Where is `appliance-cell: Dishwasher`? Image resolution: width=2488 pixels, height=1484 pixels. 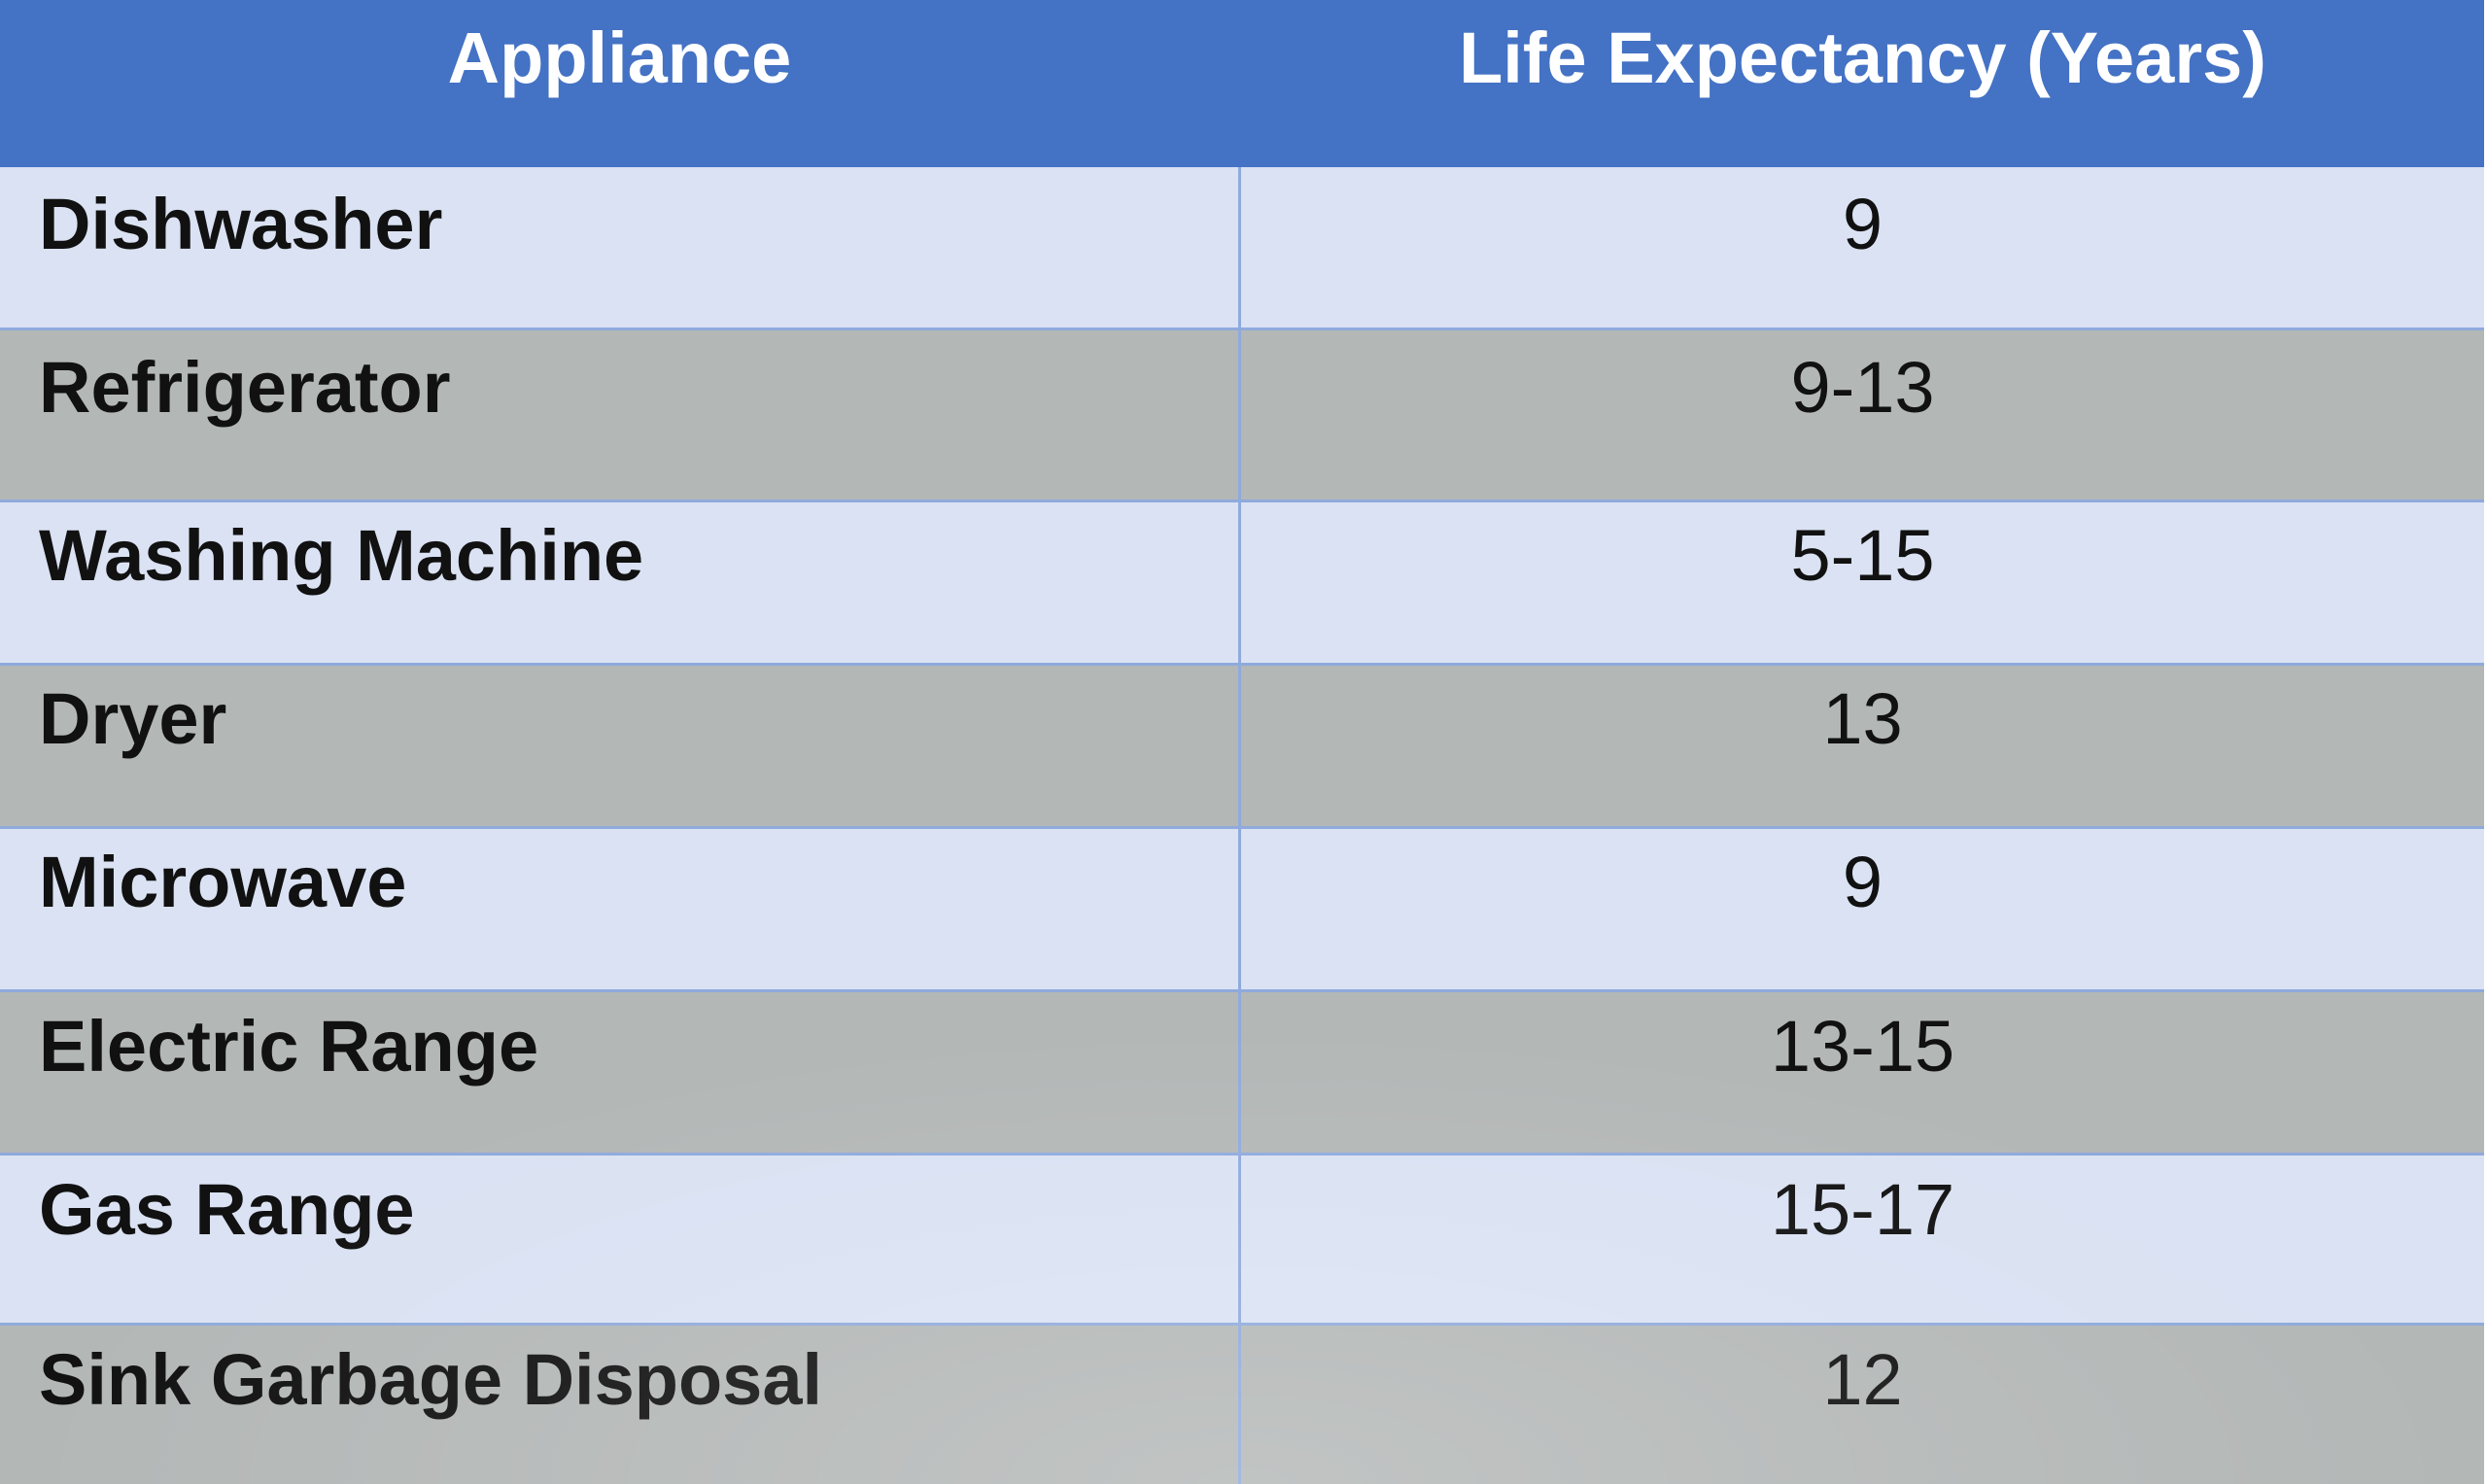
appliance-cell: Dishwasher is located at coordinates (241, 224).